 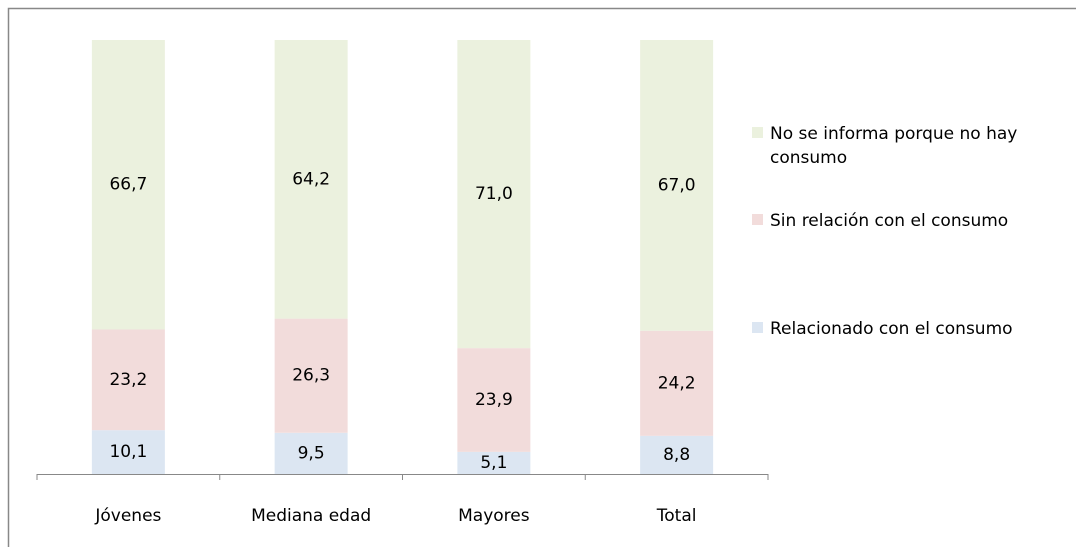 I want to click on legend-item: No se informa porque no hay consumo, so click(x=907, y=146).